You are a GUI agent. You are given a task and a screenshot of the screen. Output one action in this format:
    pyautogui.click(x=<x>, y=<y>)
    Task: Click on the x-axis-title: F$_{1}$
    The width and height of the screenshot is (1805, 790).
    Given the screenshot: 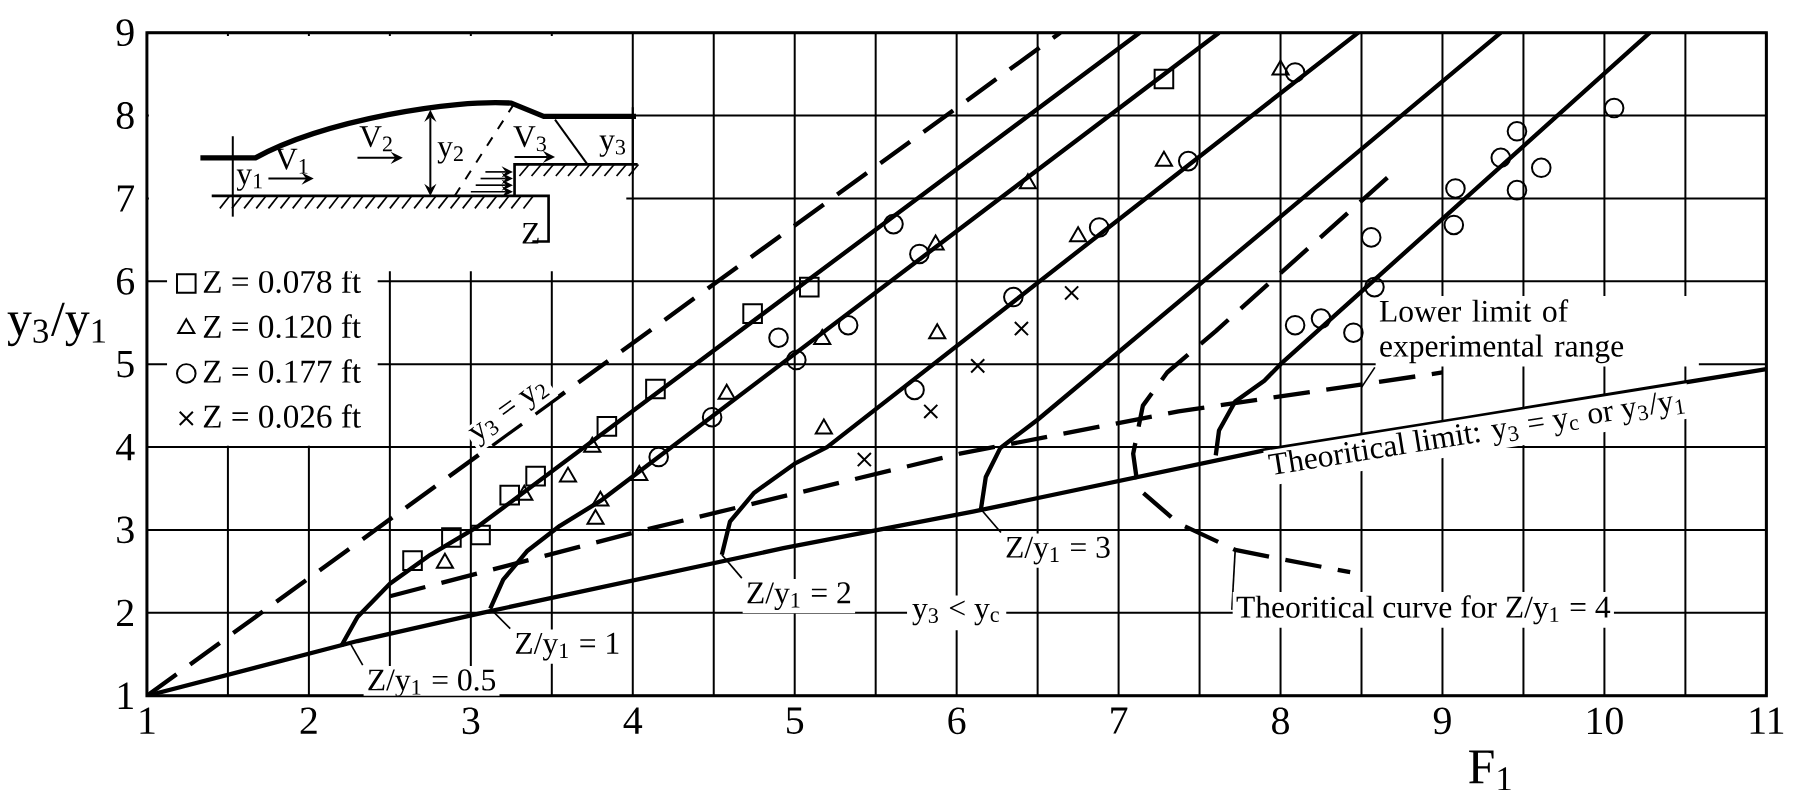 What is the action you would take?
    pyautogui.click(x=1490, y=770)
    